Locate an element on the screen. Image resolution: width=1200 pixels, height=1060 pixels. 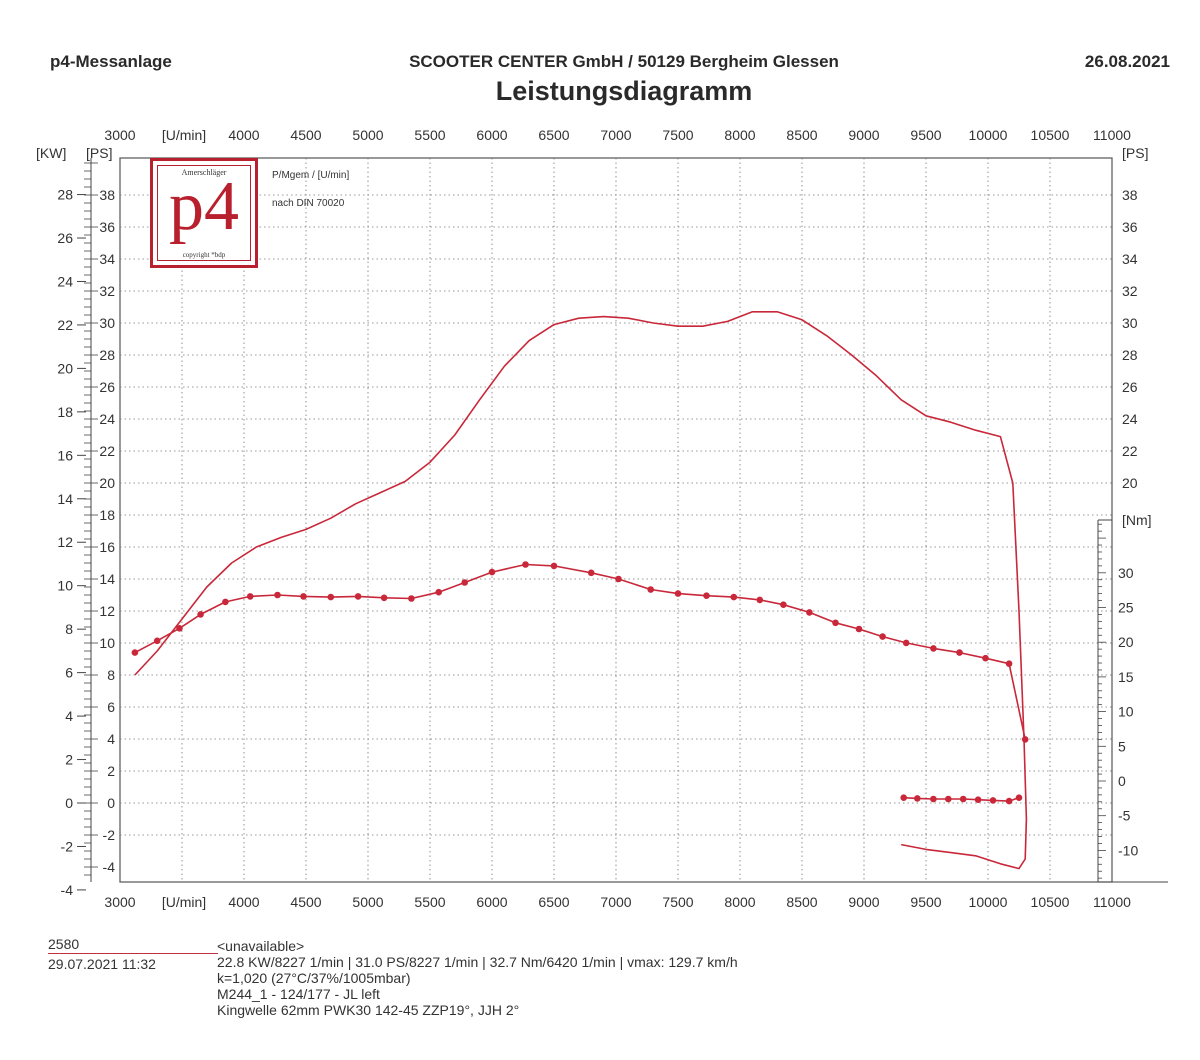
ps-right-tick-label: 28 is located at coordinates (1130, 355).